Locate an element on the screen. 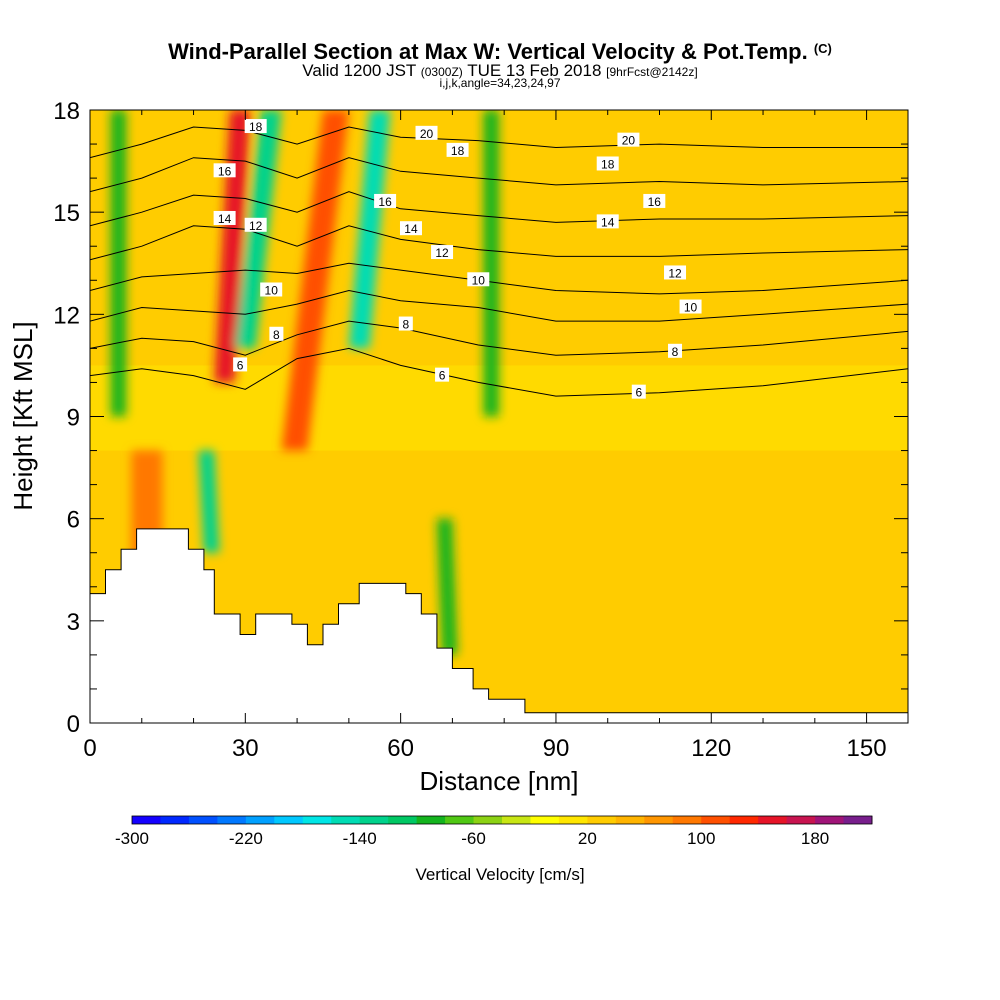  x-tick-label: 60 is located at coordinates (400, 748).